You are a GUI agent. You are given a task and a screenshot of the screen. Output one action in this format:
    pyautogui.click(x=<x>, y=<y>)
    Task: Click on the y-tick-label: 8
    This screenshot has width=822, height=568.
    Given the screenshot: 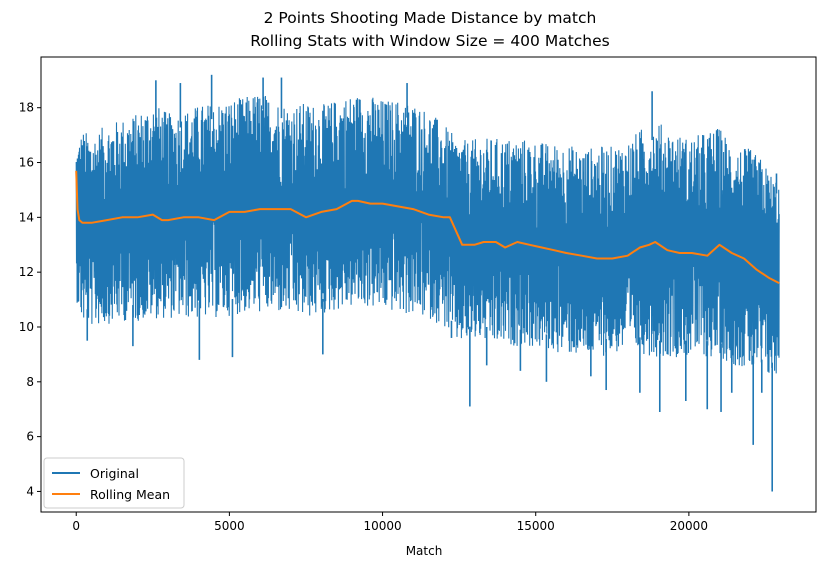 What is the action you would take?
    pyautogui.click(x=30, y=382)
    